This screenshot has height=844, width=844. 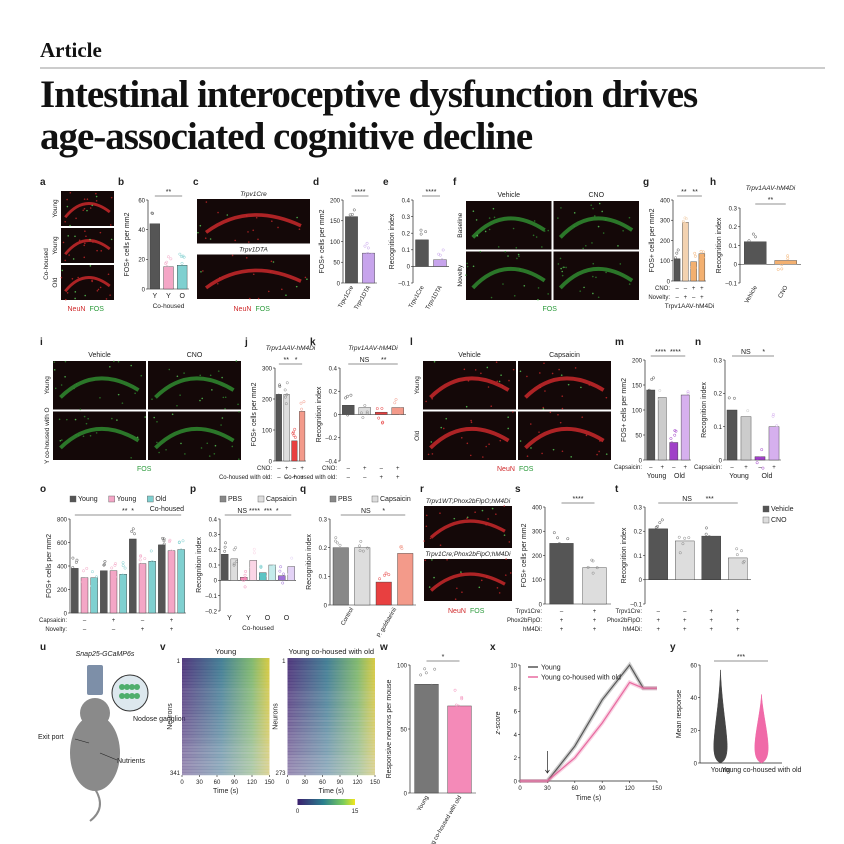 What do you see at coordinates (105, 654) in the screenshot?
I see `diagram-label: Snap25-GCaMP6s` at bounding box center [105, 654].